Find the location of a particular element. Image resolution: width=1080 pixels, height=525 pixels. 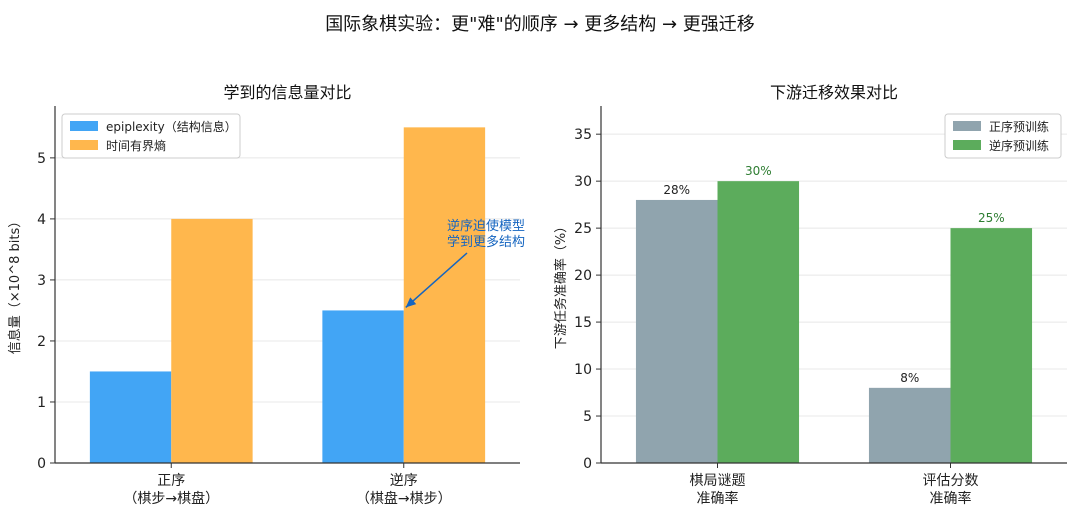

y-tick-label: 35 is located at coordinates (583, 135).